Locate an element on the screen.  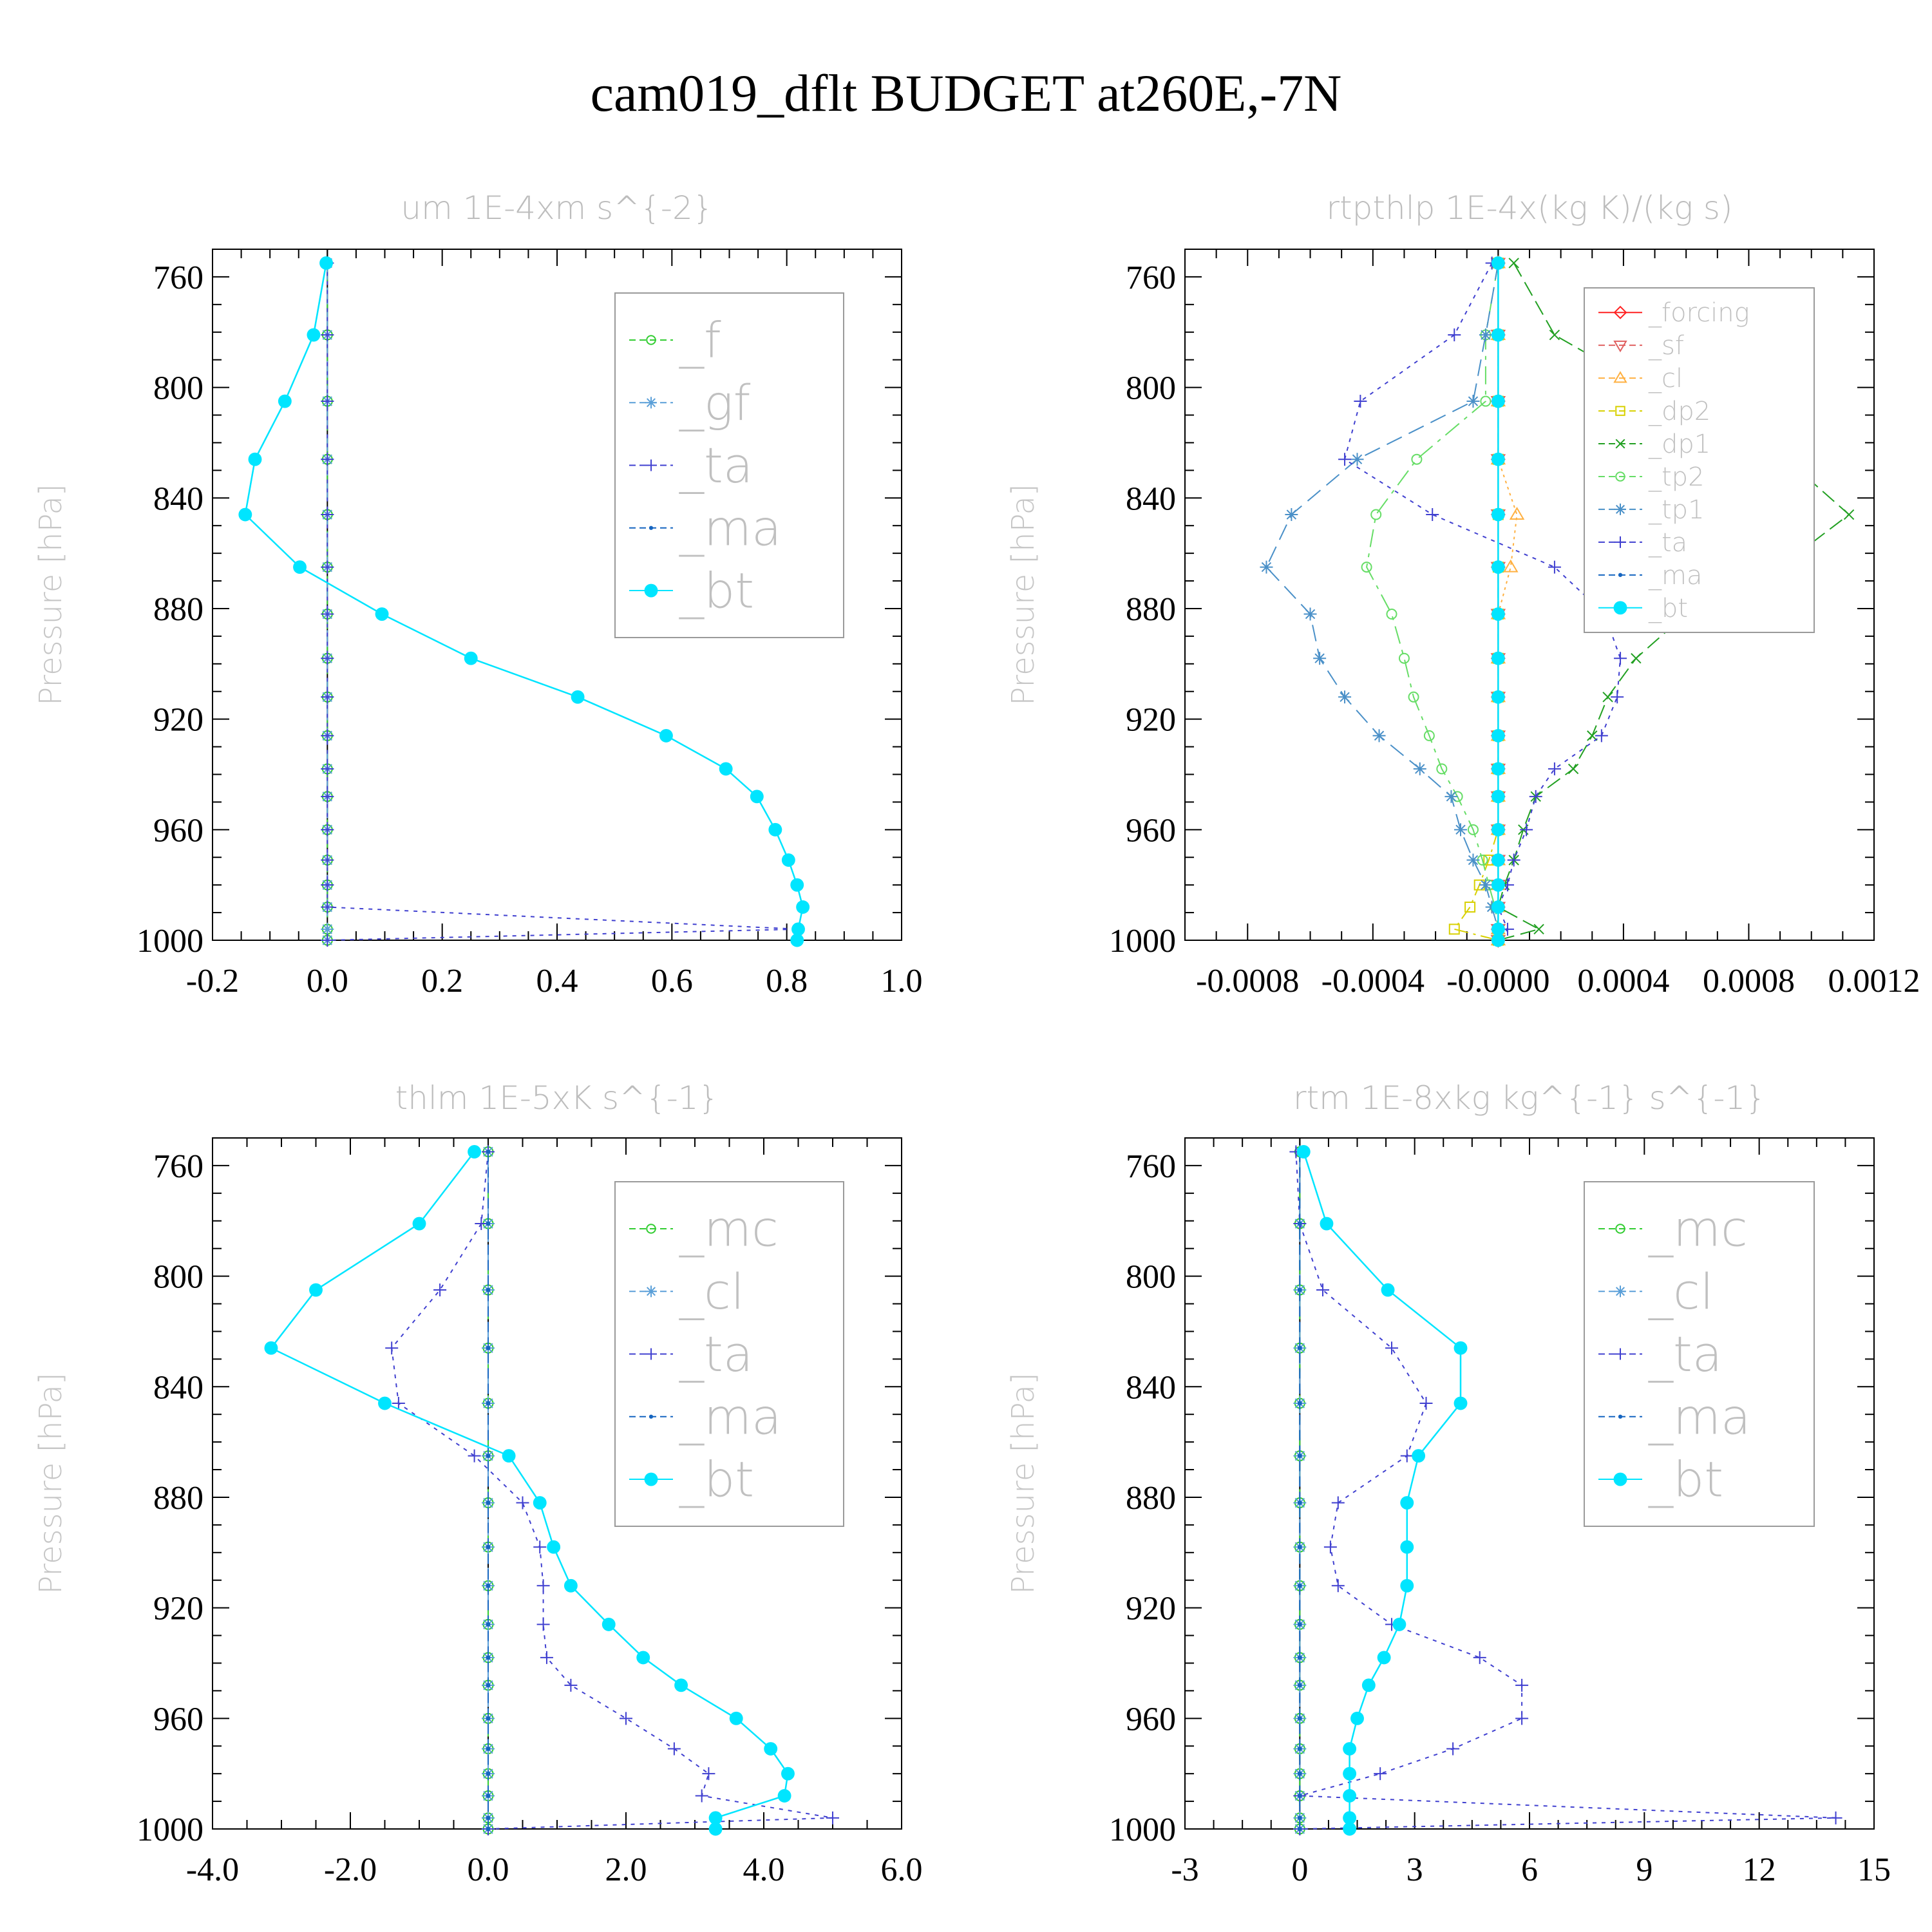
figure-title: cam019_dflt BUDGET at260E,-7N is located at coordinates (967, 93).